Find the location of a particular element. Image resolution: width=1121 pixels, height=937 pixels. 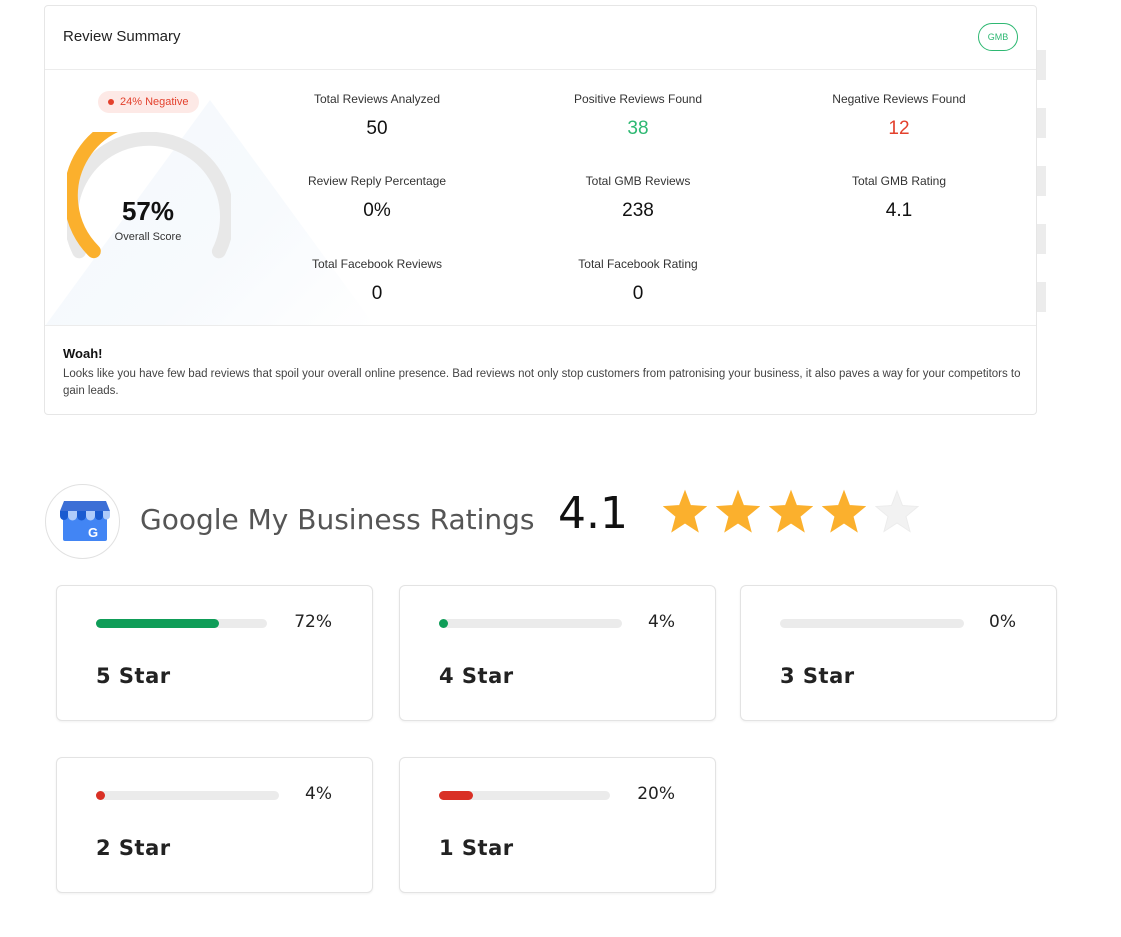

negative-badge-label: 24% Negative is located at coordinates (154, 102).